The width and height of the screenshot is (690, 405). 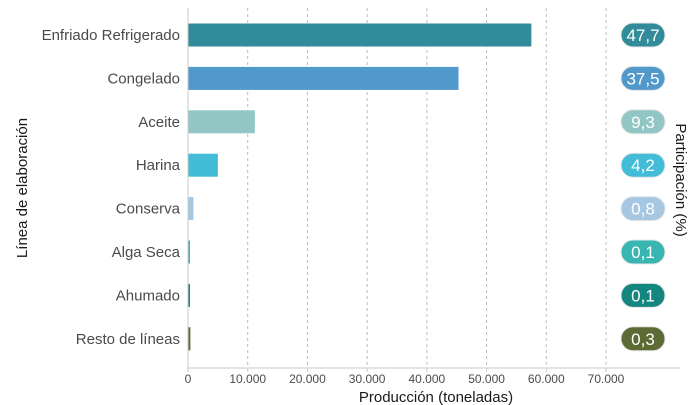 I want to click on category-label: Congelado, so click(x=143, y=78).